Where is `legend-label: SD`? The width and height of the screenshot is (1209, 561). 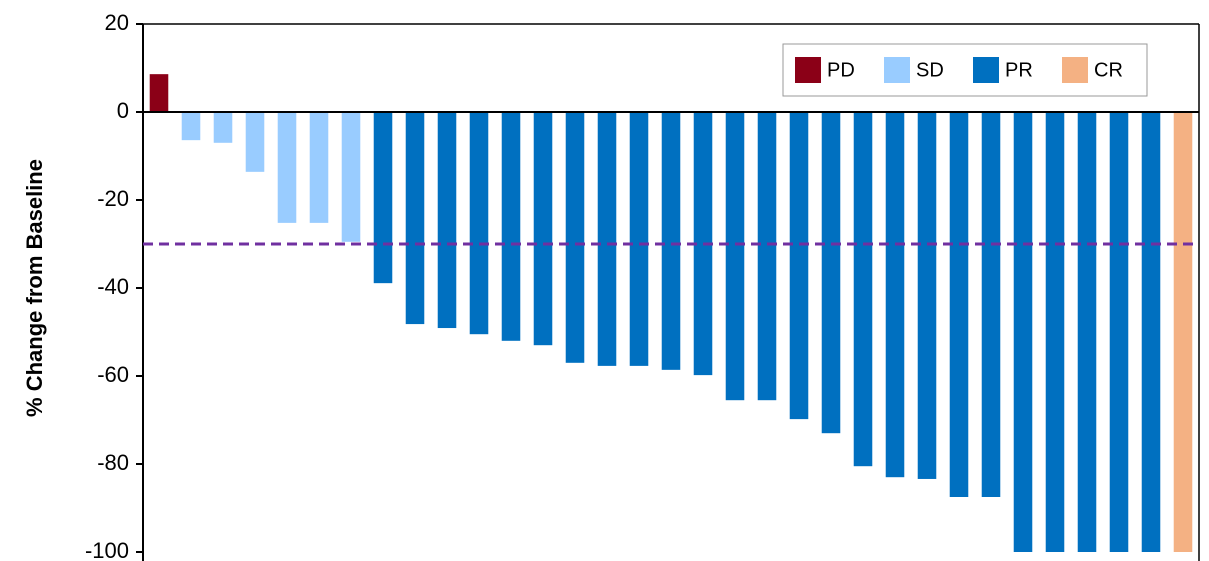 legend-label: SD is located at coordinates (930, 70).